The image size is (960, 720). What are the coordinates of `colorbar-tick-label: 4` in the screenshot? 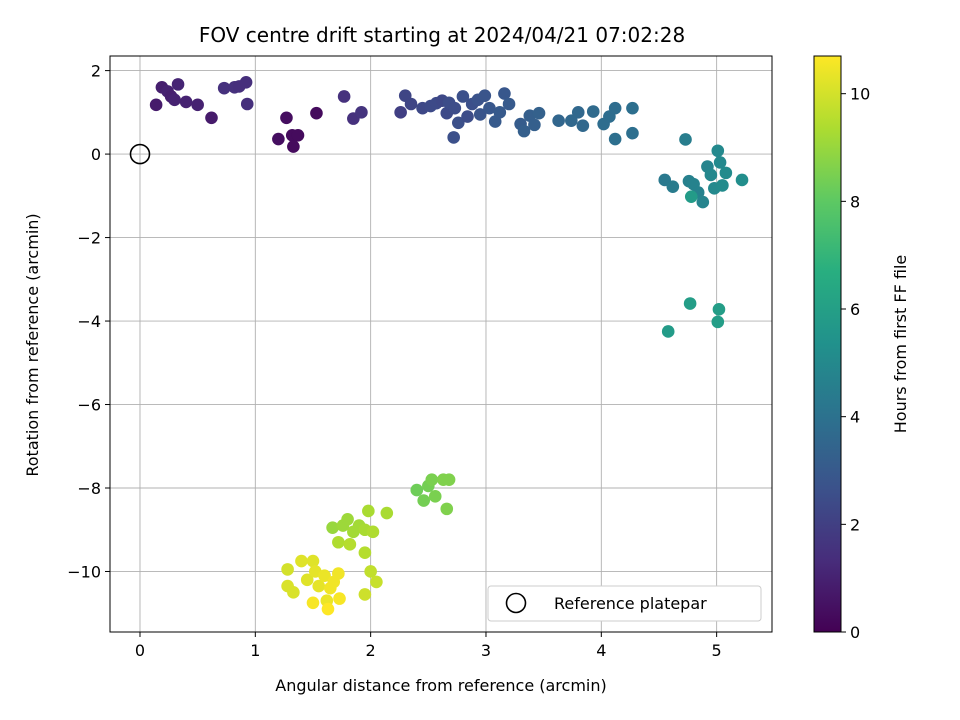 It's located at (855, 417).